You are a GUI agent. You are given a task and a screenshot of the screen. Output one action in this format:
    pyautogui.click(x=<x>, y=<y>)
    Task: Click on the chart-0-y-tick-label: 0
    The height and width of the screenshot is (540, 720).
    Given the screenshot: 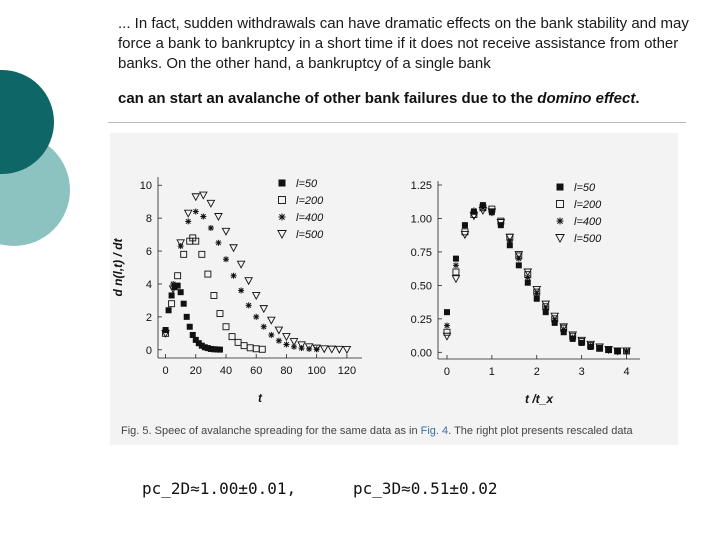 What is the action you would take?
    pyautogui.click(x=149, y=351)
    